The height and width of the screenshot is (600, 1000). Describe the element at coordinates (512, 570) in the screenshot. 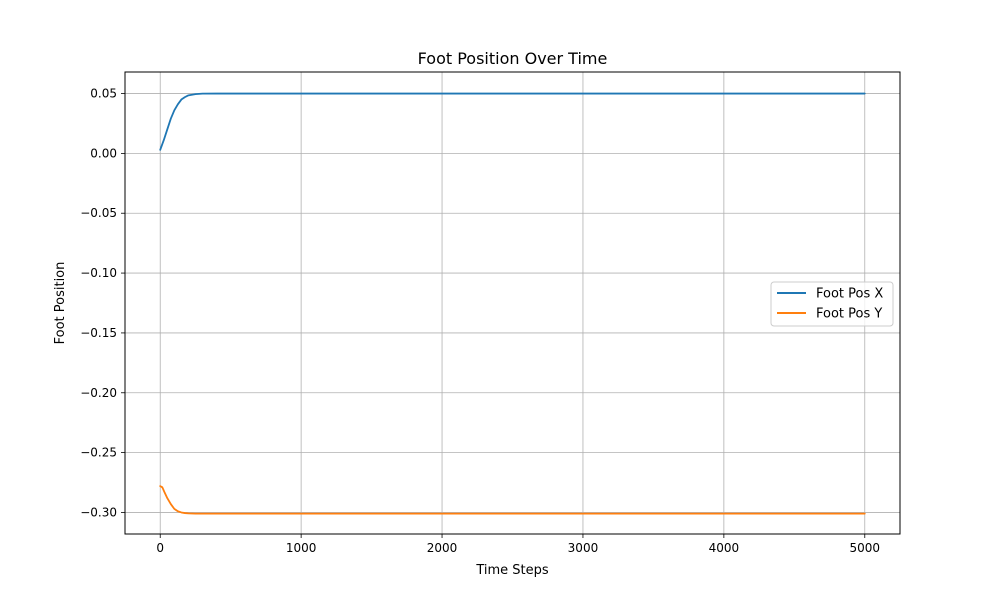

I see `x-axis-label: Time Steps` at that location.